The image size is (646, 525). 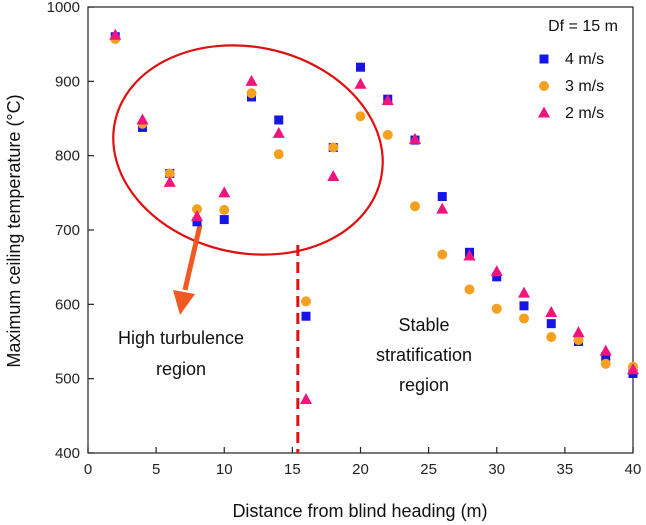 What do you see at coordinates (156, 469) in the screenshot?
I see `x-tick-label: 5` at bounding box center [156, 469].